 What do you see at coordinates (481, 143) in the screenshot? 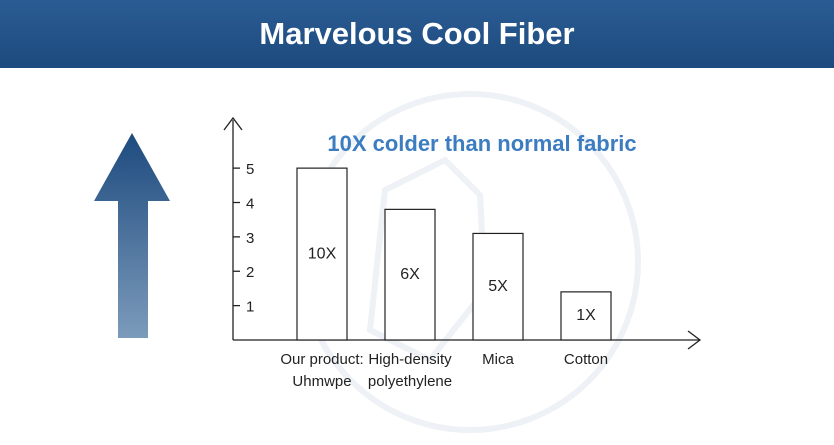
I see `chart-subtitle: 10X colder than normal fabric` at bounding box center [481, 143].